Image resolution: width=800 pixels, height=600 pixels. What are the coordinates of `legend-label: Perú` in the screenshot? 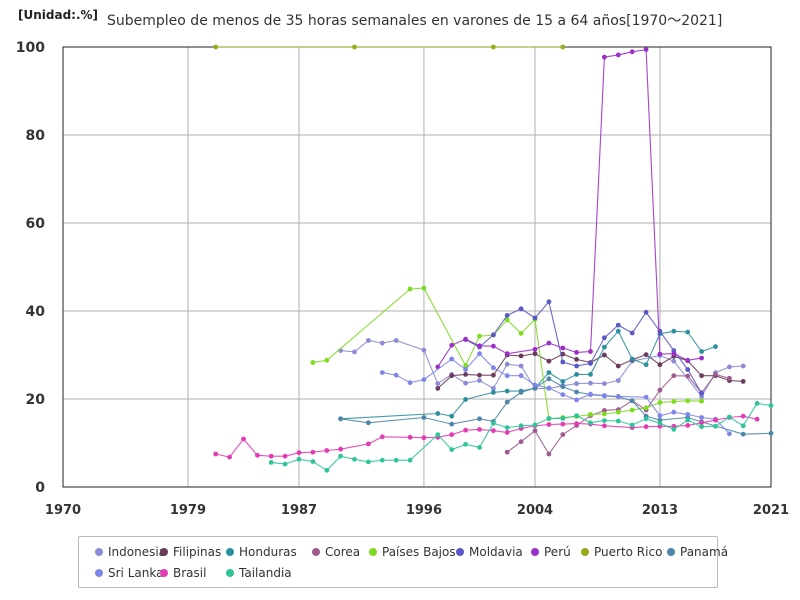 It's located at (557, 552).